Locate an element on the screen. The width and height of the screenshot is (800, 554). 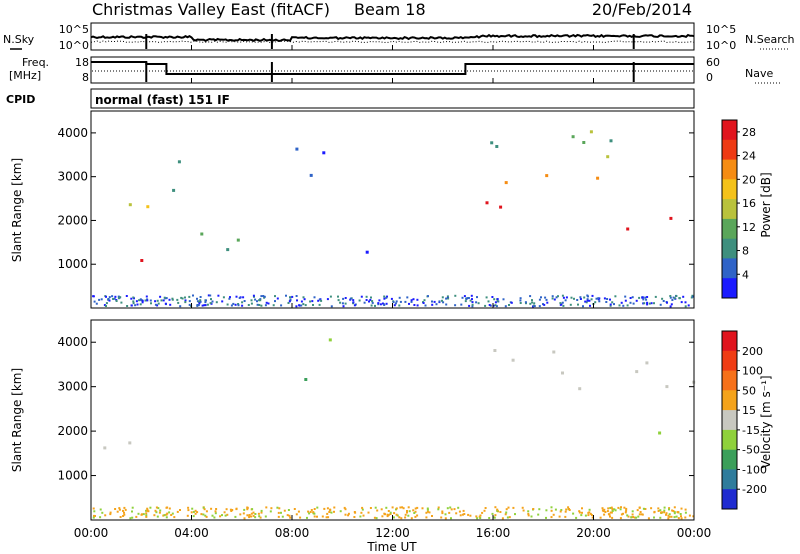
freq-panel: Freq. [MHz] 18 8 60 0 Nave is located at coordinates (394, 70).